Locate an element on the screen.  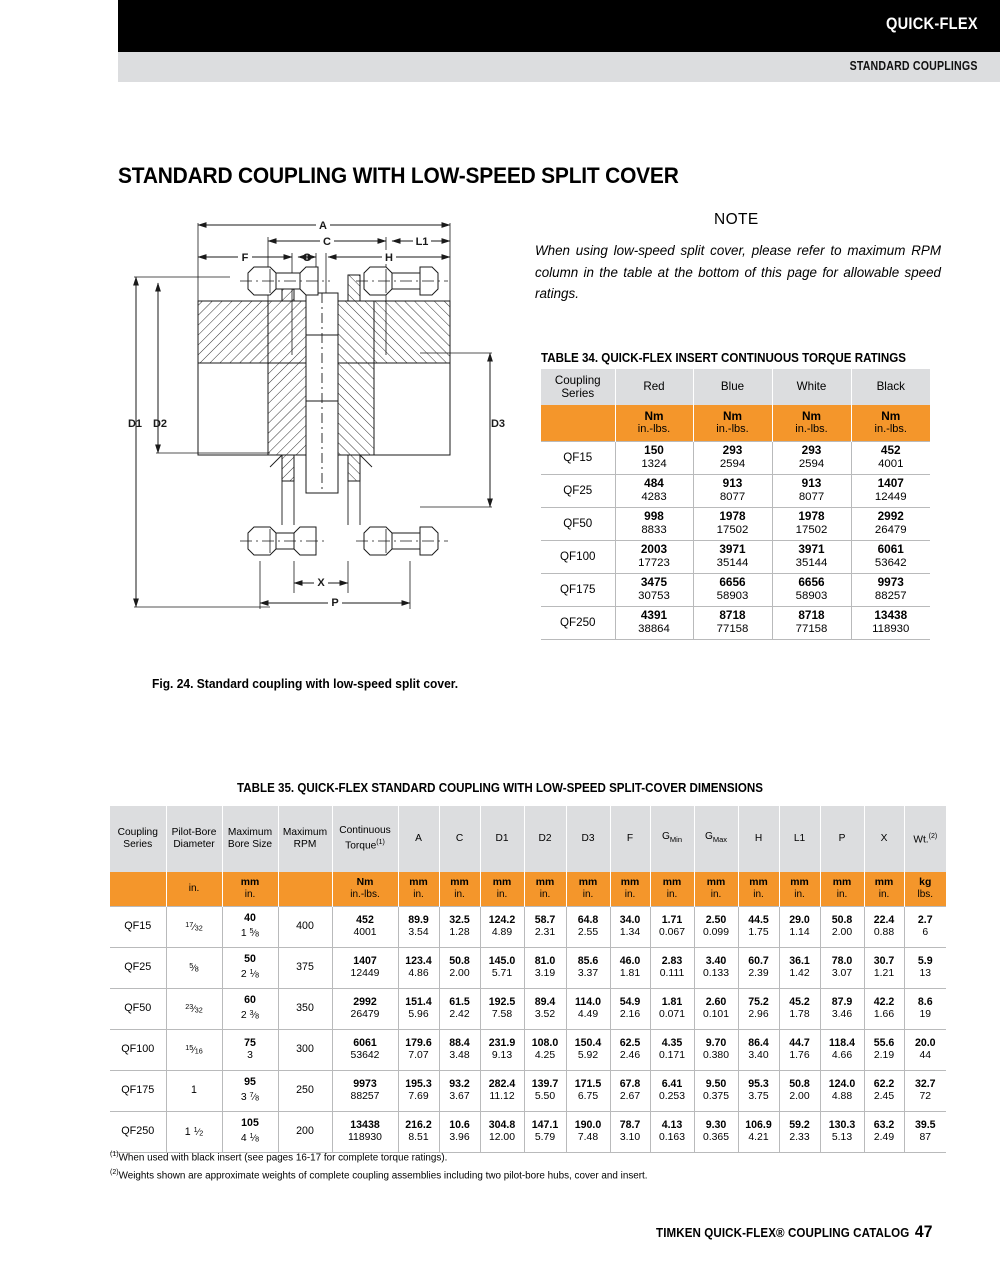
dim-label-a: A is located at coordinates (323, 226).